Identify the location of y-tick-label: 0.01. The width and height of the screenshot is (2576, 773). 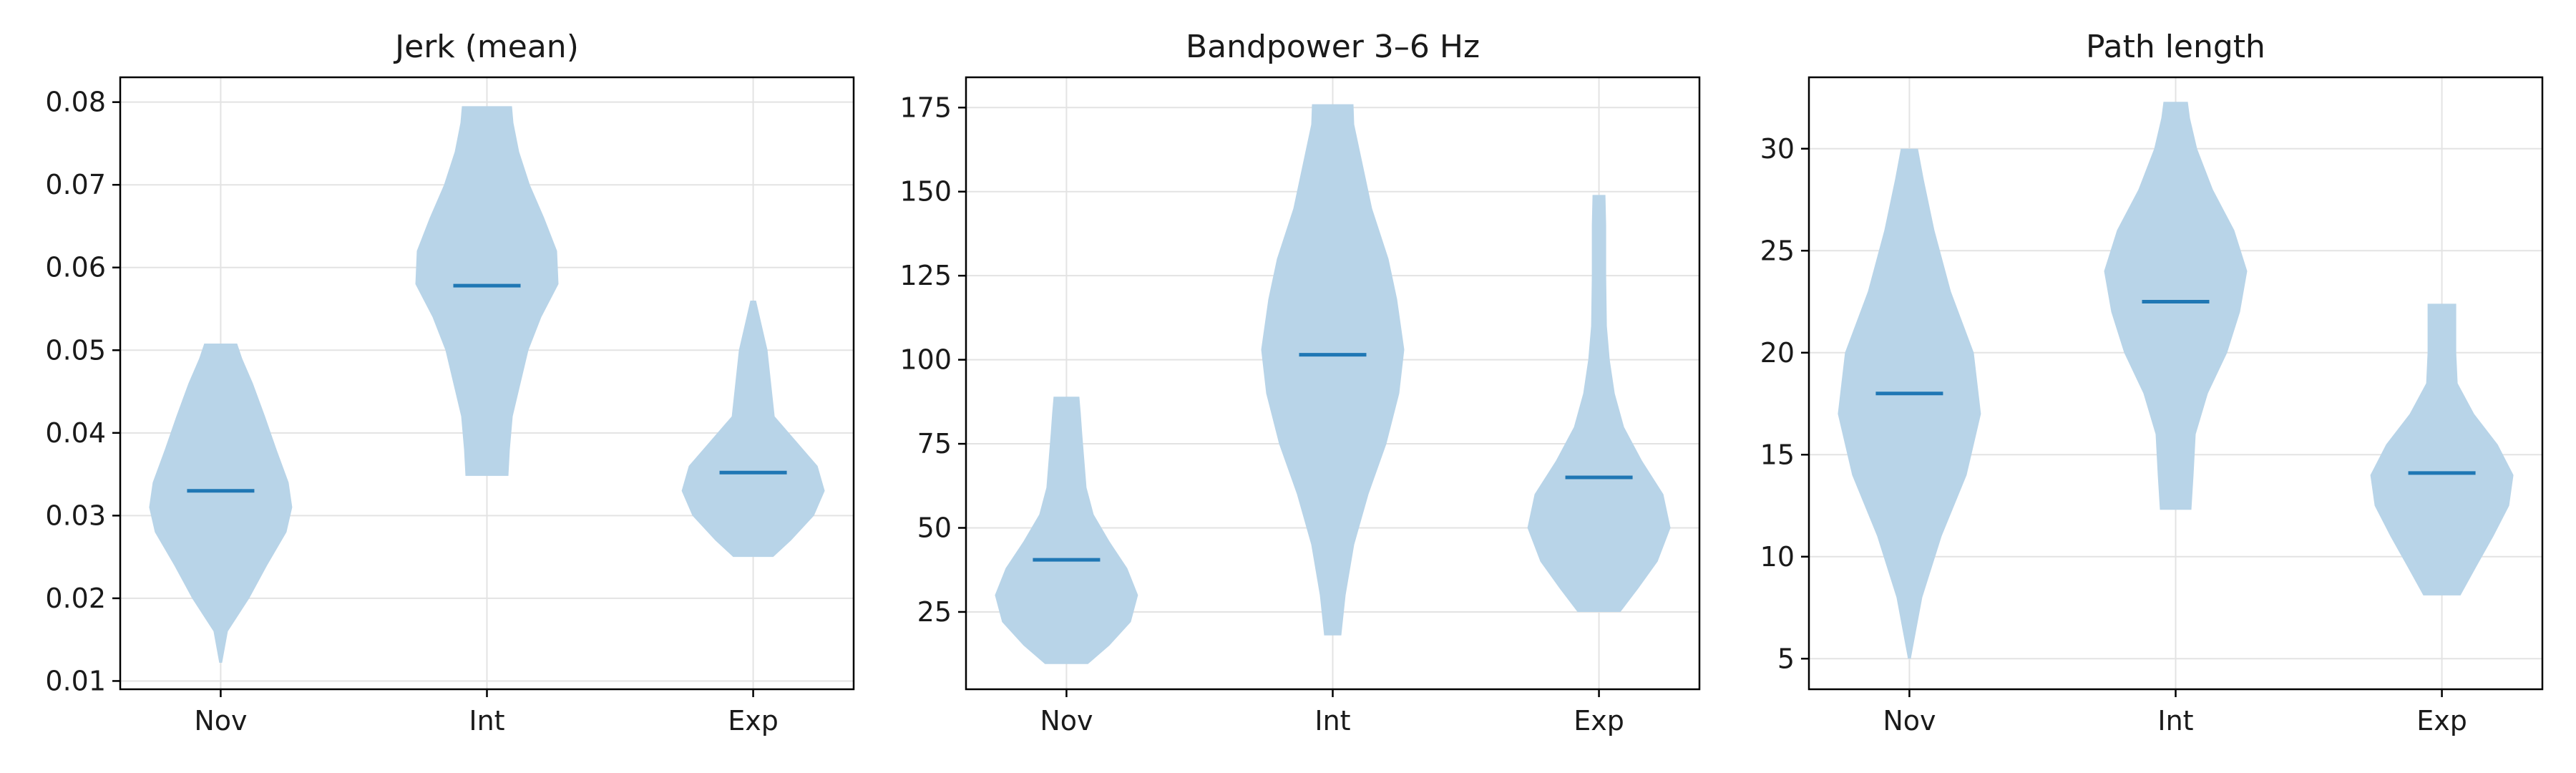
(75, 681).